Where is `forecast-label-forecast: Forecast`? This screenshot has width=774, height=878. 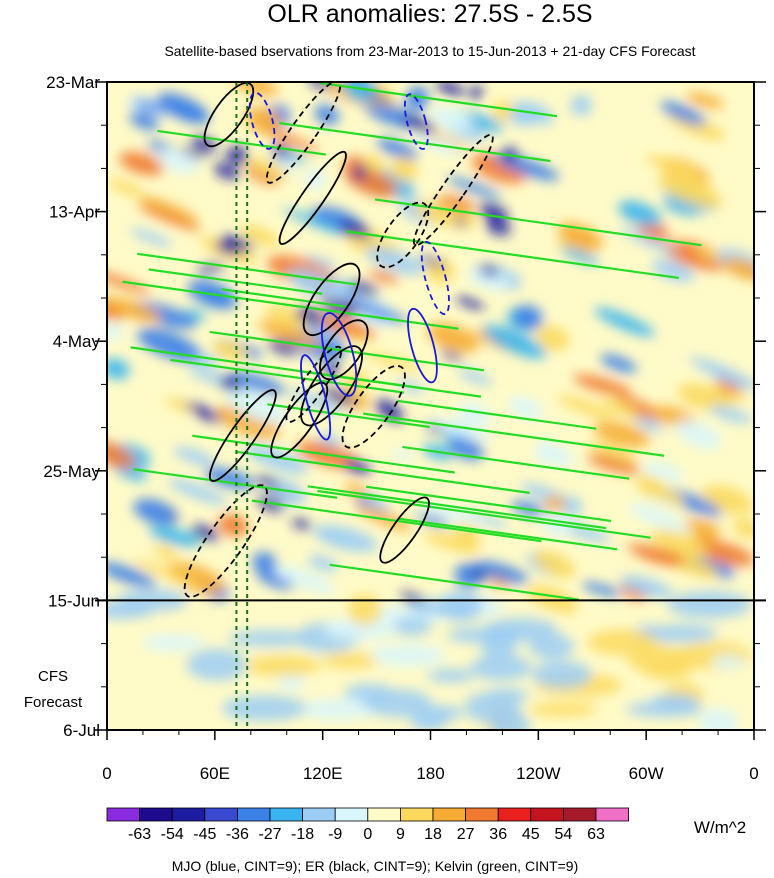 forecast-label-forecast: Forecast is located at coordinates (53, 702).